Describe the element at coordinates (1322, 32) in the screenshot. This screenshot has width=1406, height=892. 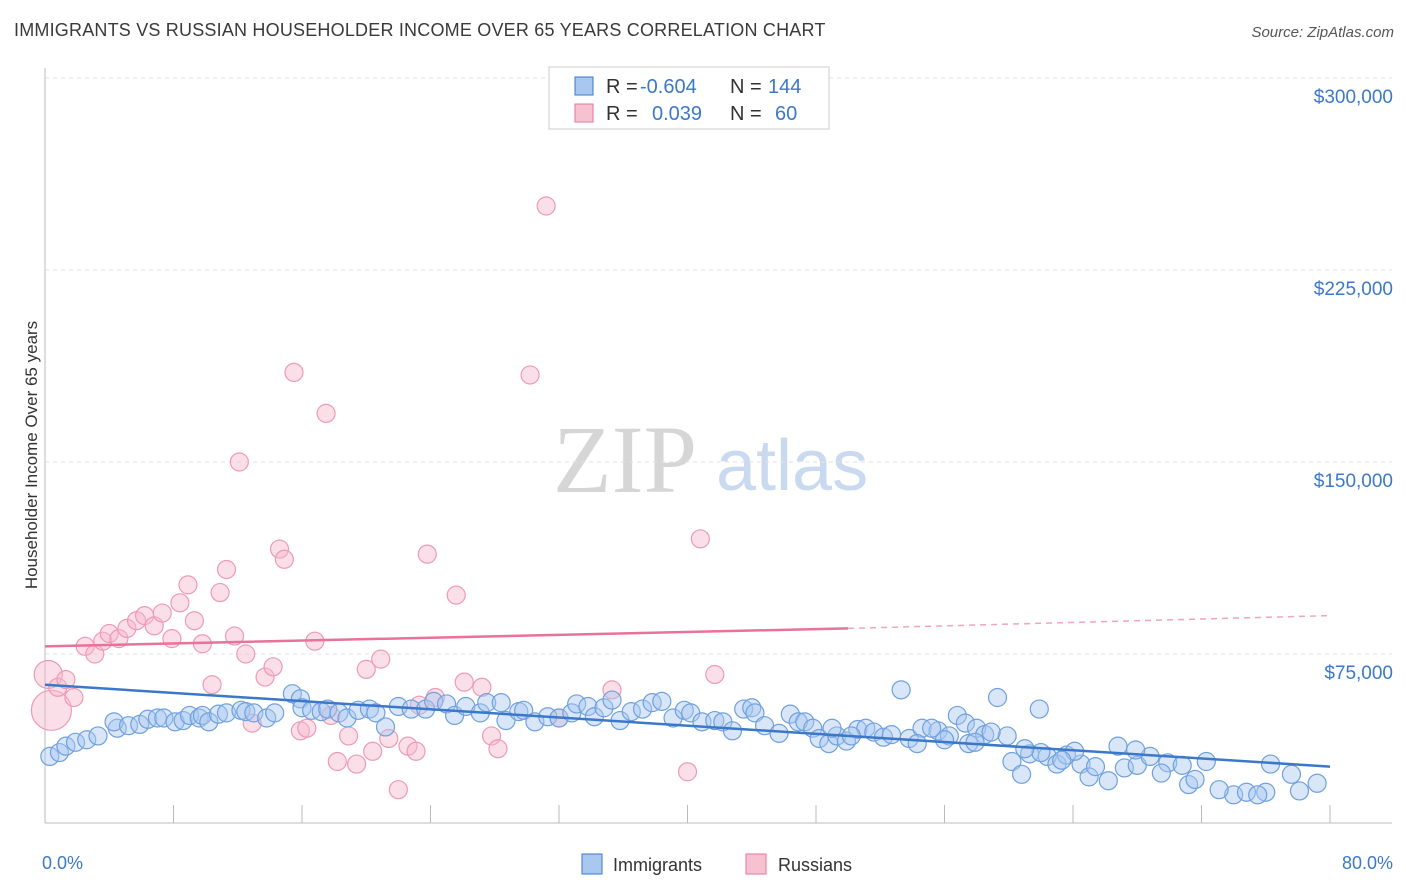
I see `source-credit: Source: ZipAtlas.com` at that location.